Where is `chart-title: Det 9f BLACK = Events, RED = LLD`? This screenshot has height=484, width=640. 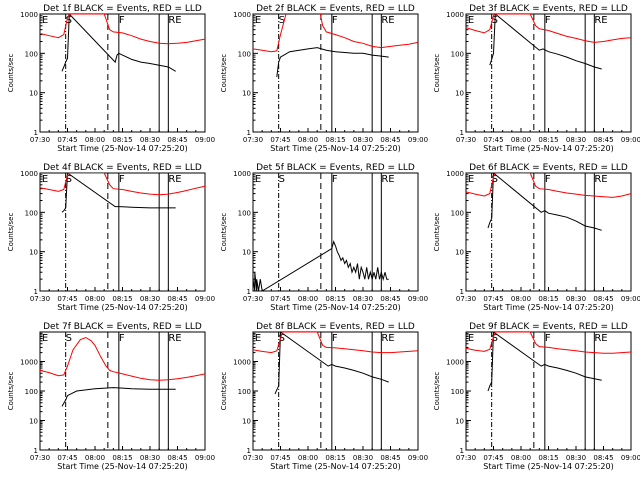
chart-title: Det 9f BLACK = Events, RED = LLD is located at coordinates (548, 327).